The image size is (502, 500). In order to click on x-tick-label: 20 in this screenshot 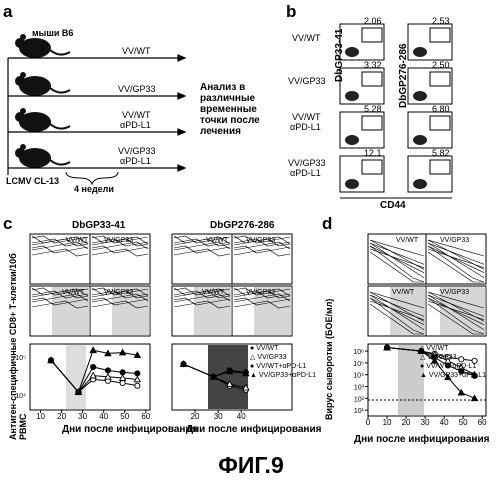, I will do `click(406, 422)`.